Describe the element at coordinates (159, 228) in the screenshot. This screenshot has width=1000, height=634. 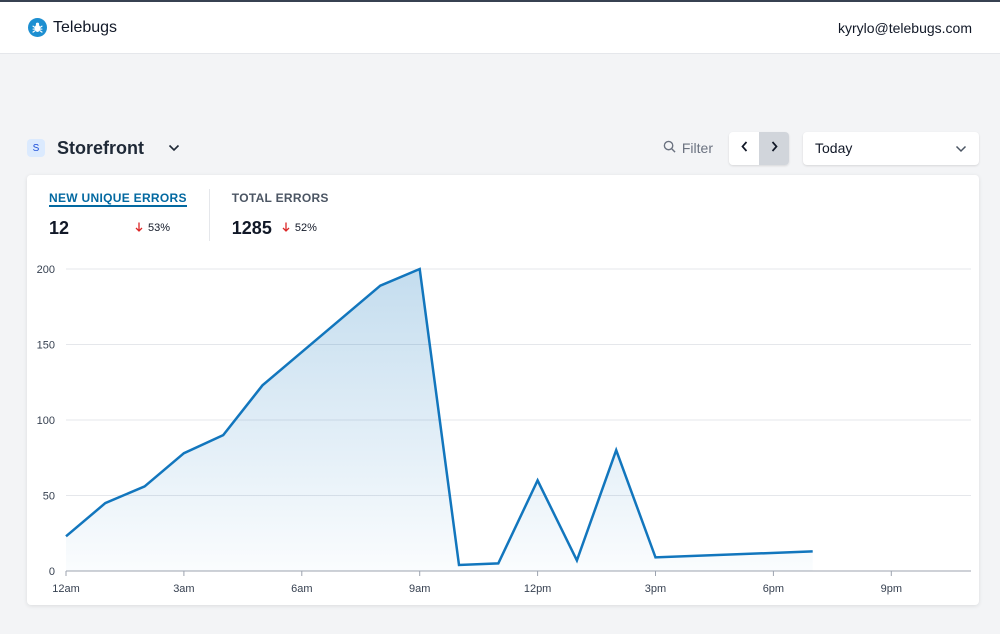
I see `stat-change-value: 53%` at that location.